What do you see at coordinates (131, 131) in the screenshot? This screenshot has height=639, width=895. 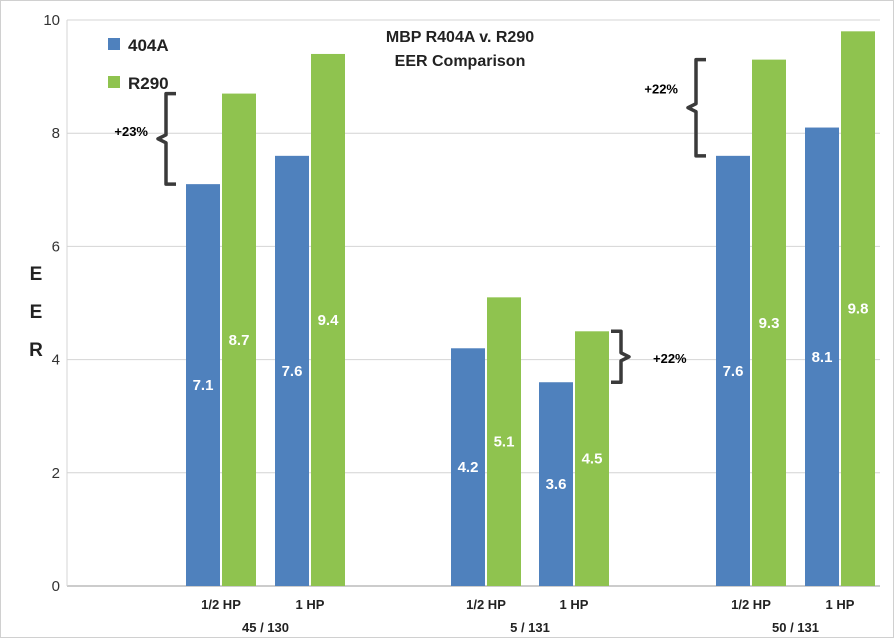 I see `annotation-label: +23%` at bounding box center [131, 131].